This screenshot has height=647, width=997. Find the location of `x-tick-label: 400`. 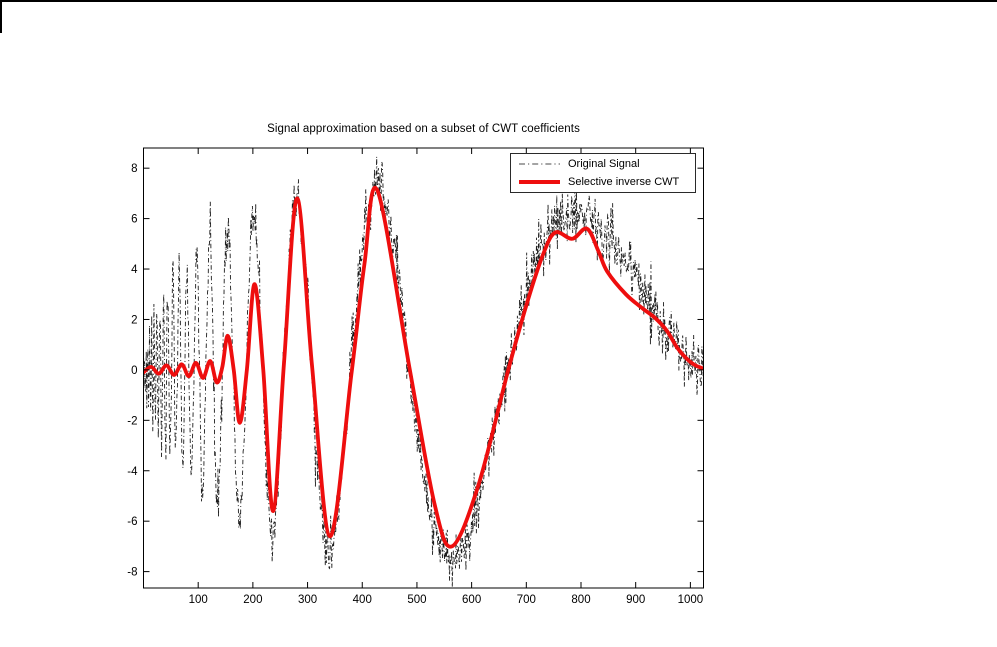

x-tick-label: 400 is located at coordinates (362, 600).